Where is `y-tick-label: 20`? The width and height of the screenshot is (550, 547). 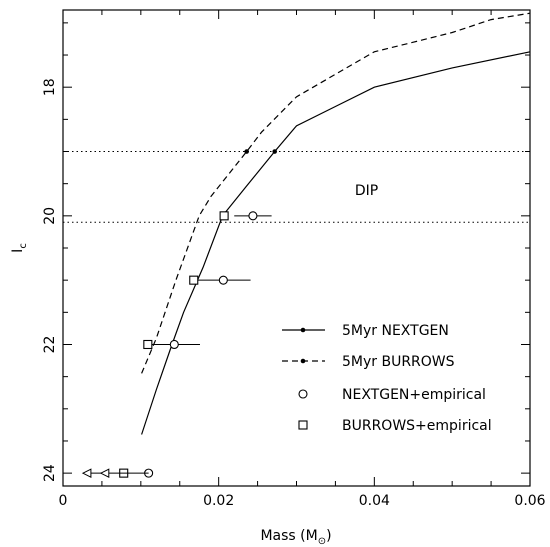 y-tick-label: 20 is located at coordinates (50, 216).